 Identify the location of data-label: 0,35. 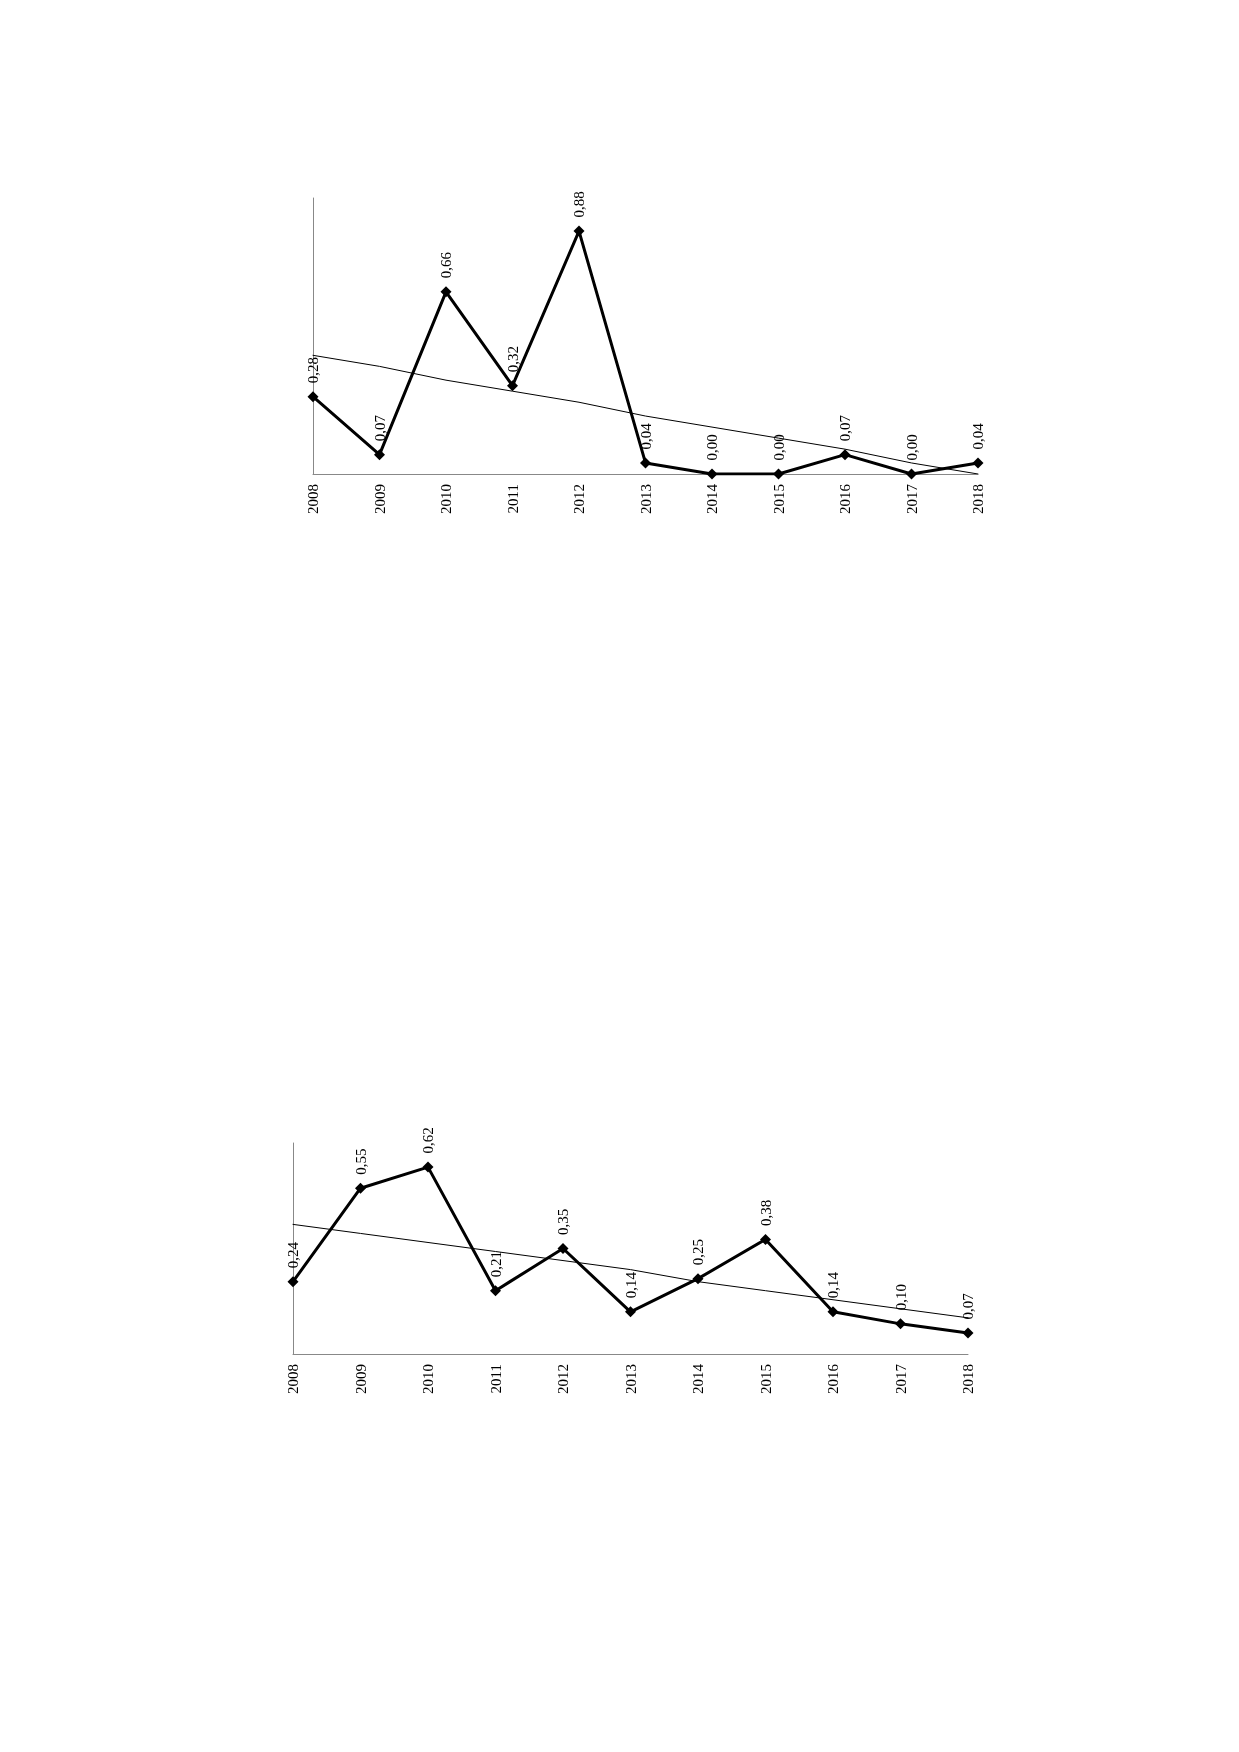
(563, 1221).